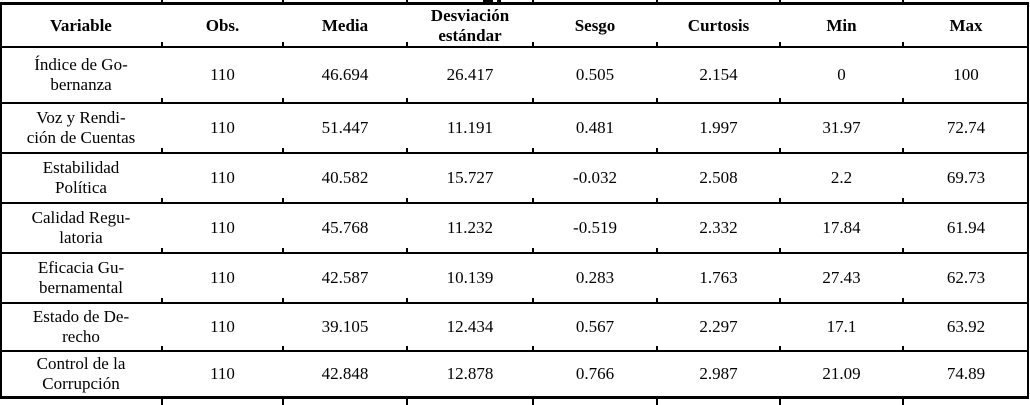 This screenshot has height=405, width=1030. I want to click on column-header: Max, so click(965, 23).